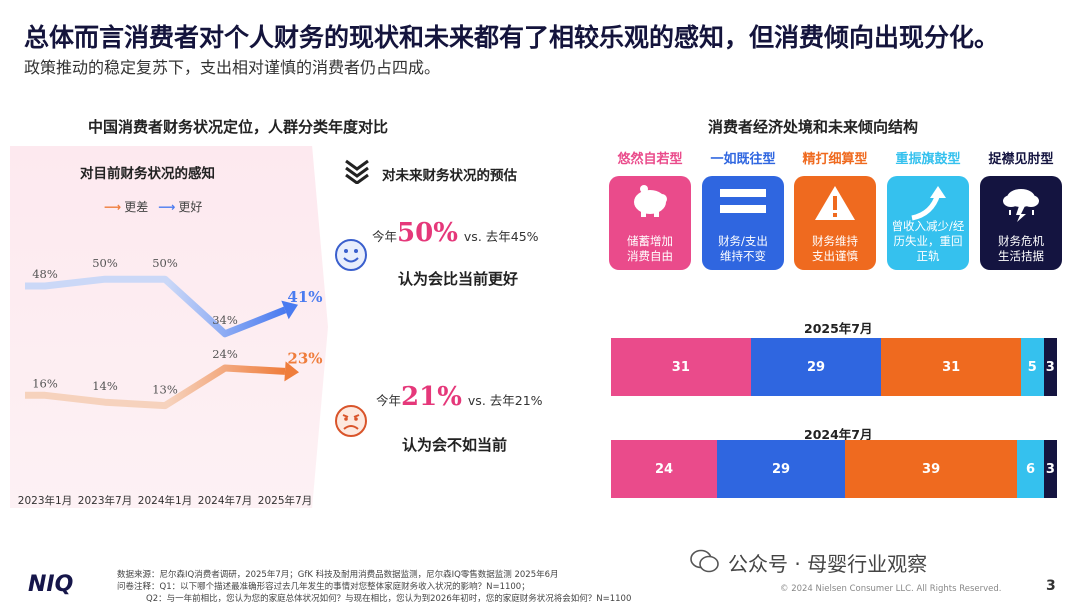 The width and height of the screenshot is (1080, 608). Describe the element at coordinates (351, 421) in the screenshot. I see `sad-face-icon` at that location.